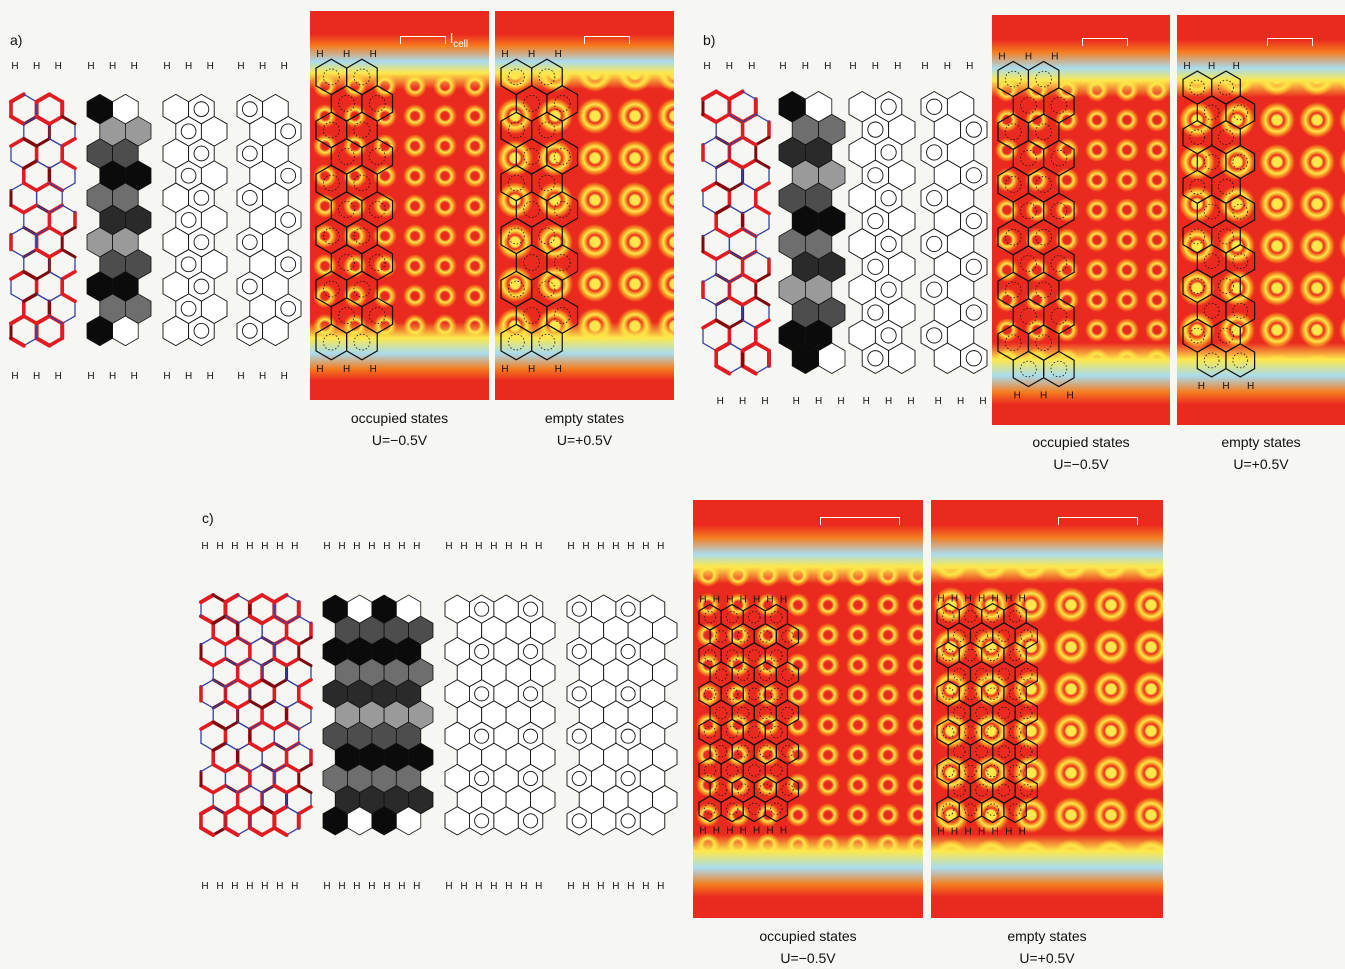 The height and width of the screenshot is (969, 1345). I want to click on panel-c-clar-structure-1-aromatic-sextet, so click(531, 779).